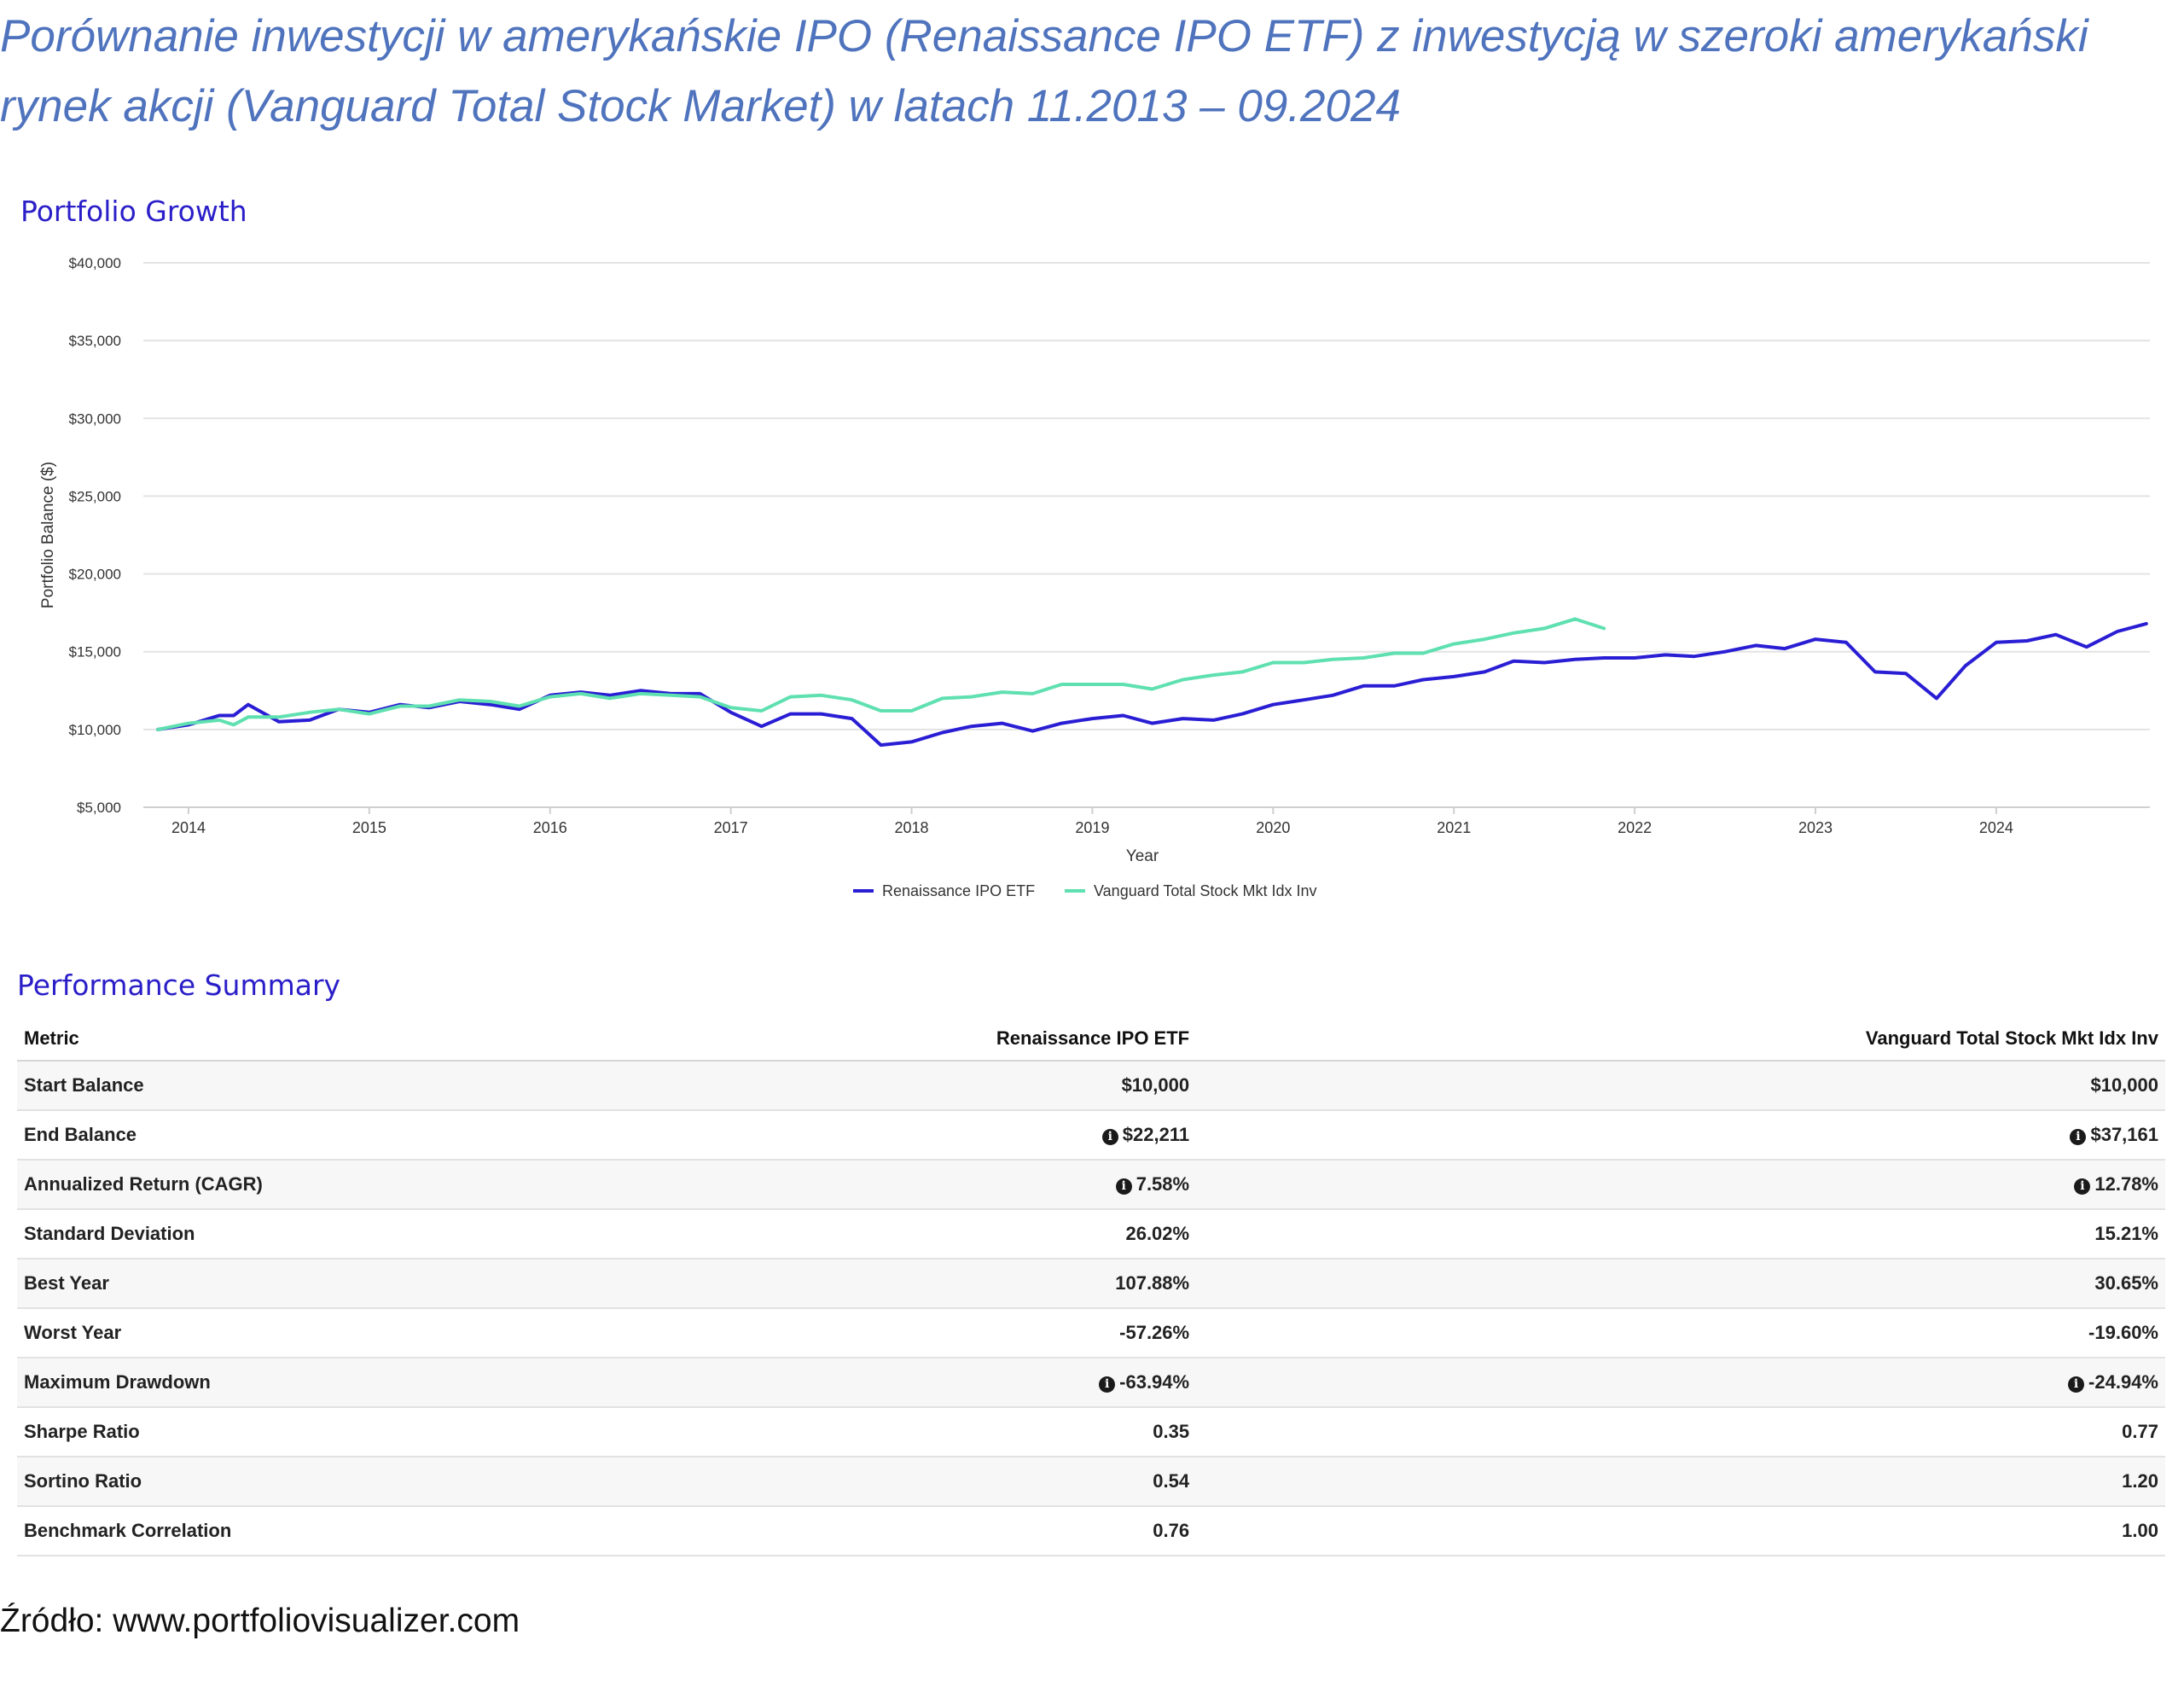 The width and height of the screenshot is (2184, 1693). What do you see at coordinates (280, 1039) in the screenshot?
I see `header-metric: Metric` at bounding box center [280, 1039].